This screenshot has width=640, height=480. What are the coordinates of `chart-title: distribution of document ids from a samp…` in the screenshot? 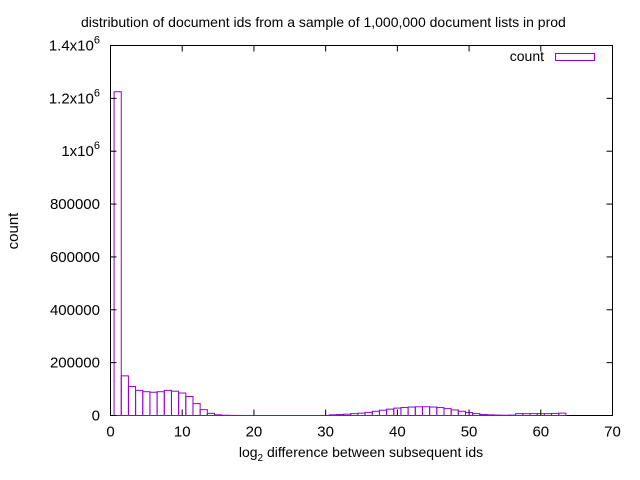 It's located at (323, 22).